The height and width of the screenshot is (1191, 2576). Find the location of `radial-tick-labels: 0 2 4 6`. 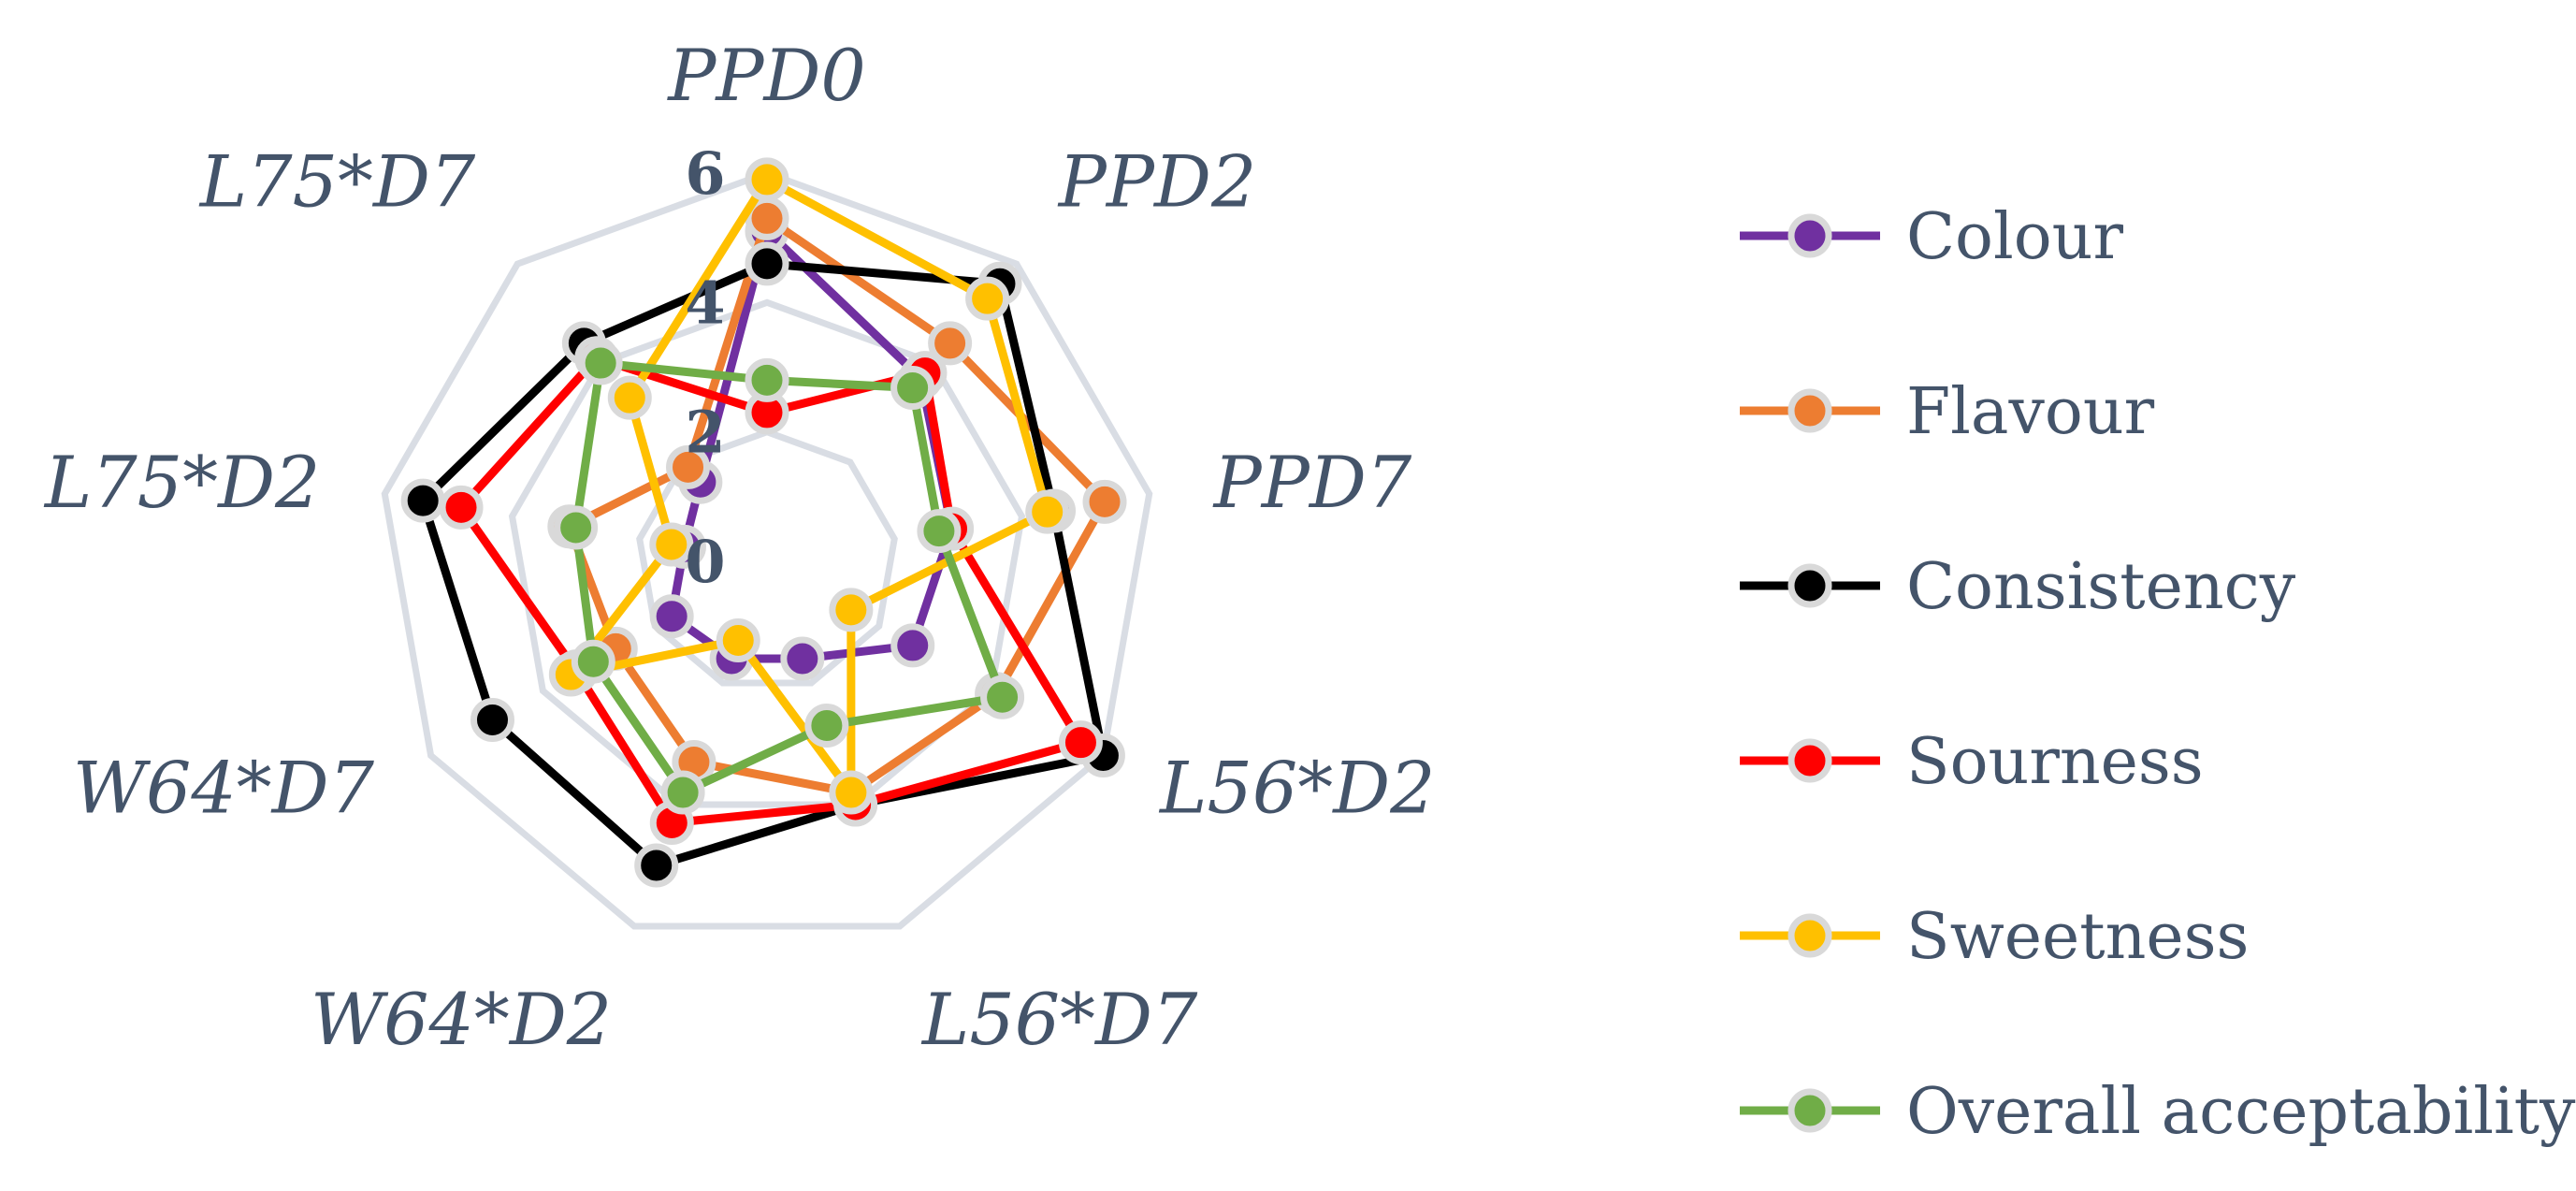

radial-tick-labels: 0 2 4 6 is located at coordinates (705, 368).